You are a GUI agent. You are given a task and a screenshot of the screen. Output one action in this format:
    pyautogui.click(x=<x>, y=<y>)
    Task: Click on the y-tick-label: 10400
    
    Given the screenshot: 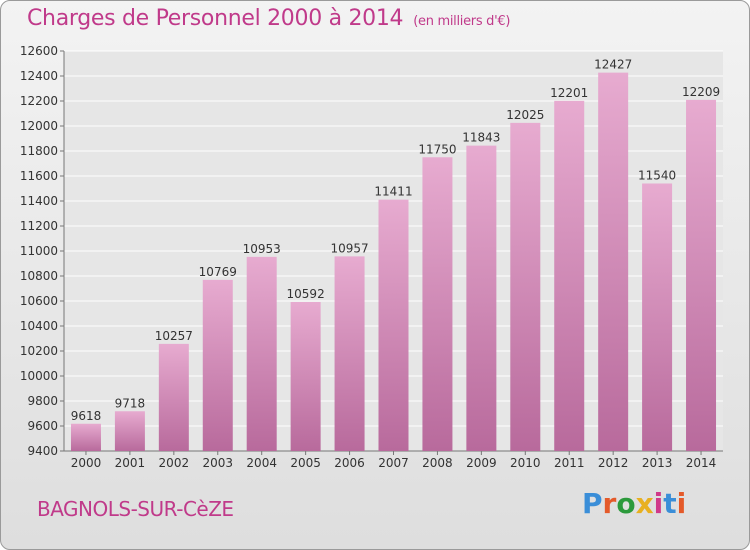 What is the action you would take?
    pyautogui.click(x=39, y=326)
    